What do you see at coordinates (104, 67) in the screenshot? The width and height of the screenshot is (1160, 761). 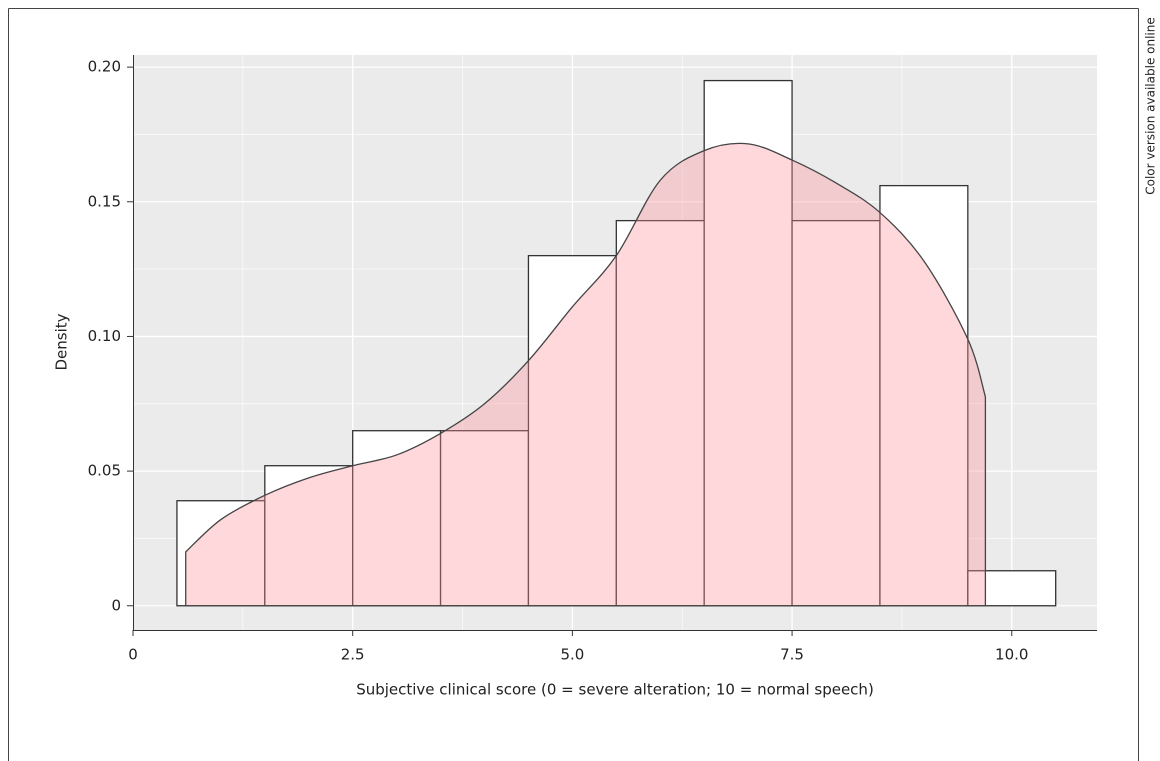 I see `y-tick-label: 0.20` at bounding box center [104, 67].